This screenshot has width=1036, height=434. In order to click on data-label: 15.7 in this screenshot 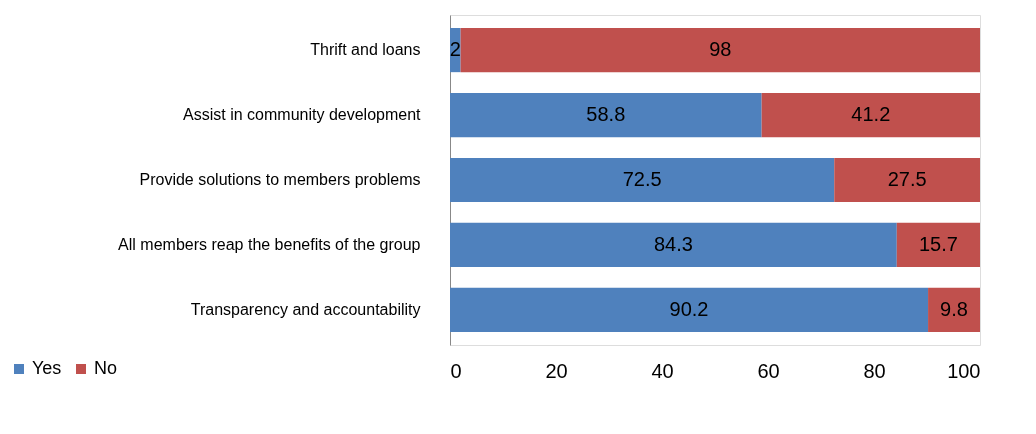, I will do `click(938, 243)`.